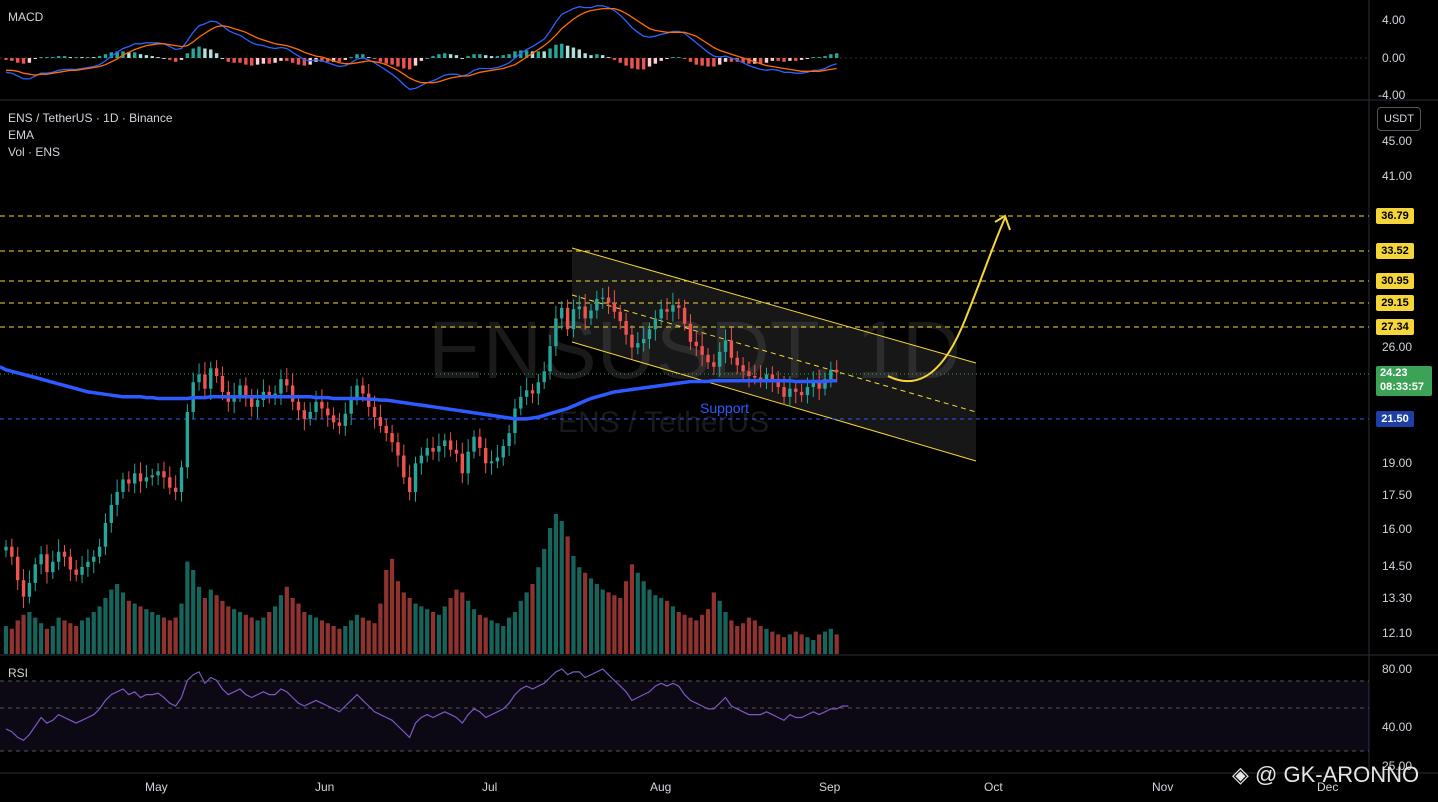 This screenshot has height=802, width=1438. What do you see at coordinates (34, 152) in the screenshot?
I see `volume-legend: Vol · ENS` at bounding box center [34, 152].